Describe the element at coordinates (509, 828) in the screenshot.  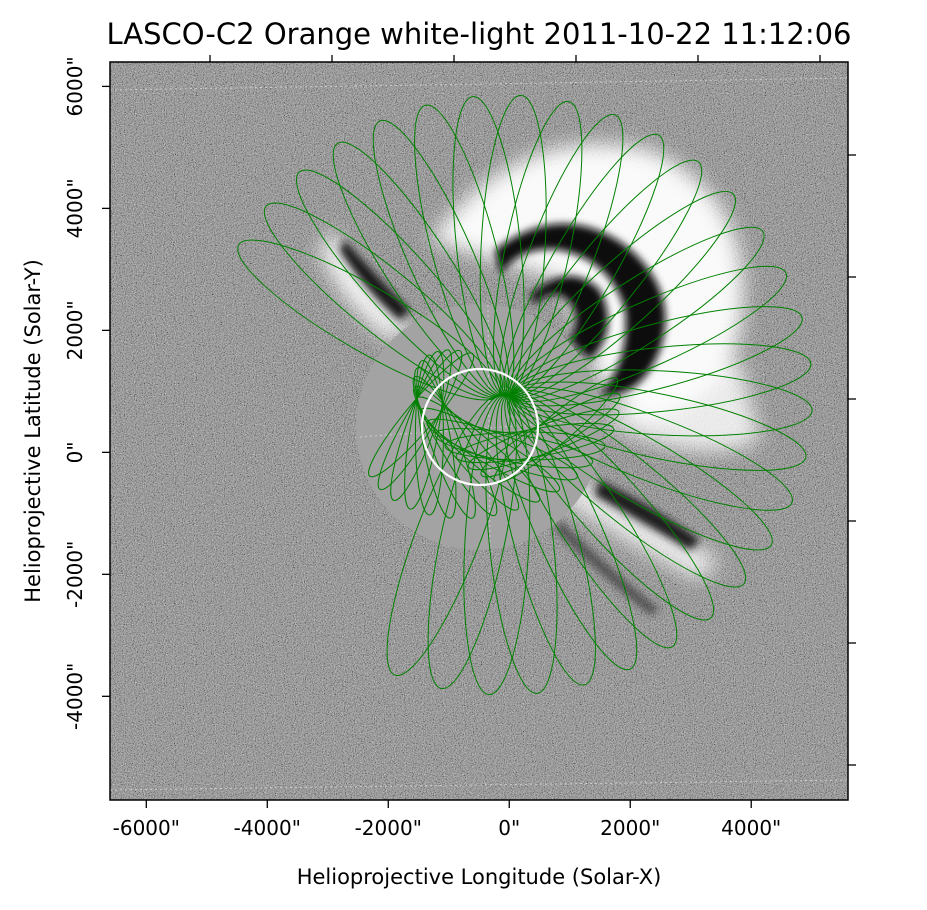
I see `x-tick-label: 0"` at that location.